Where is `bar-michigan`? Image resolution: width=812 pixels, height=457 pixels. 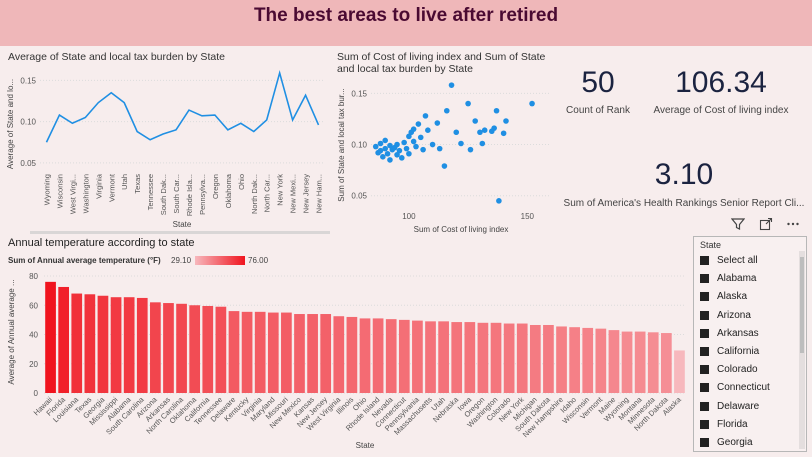 bar-michigan is located at coordinates (535, 358).